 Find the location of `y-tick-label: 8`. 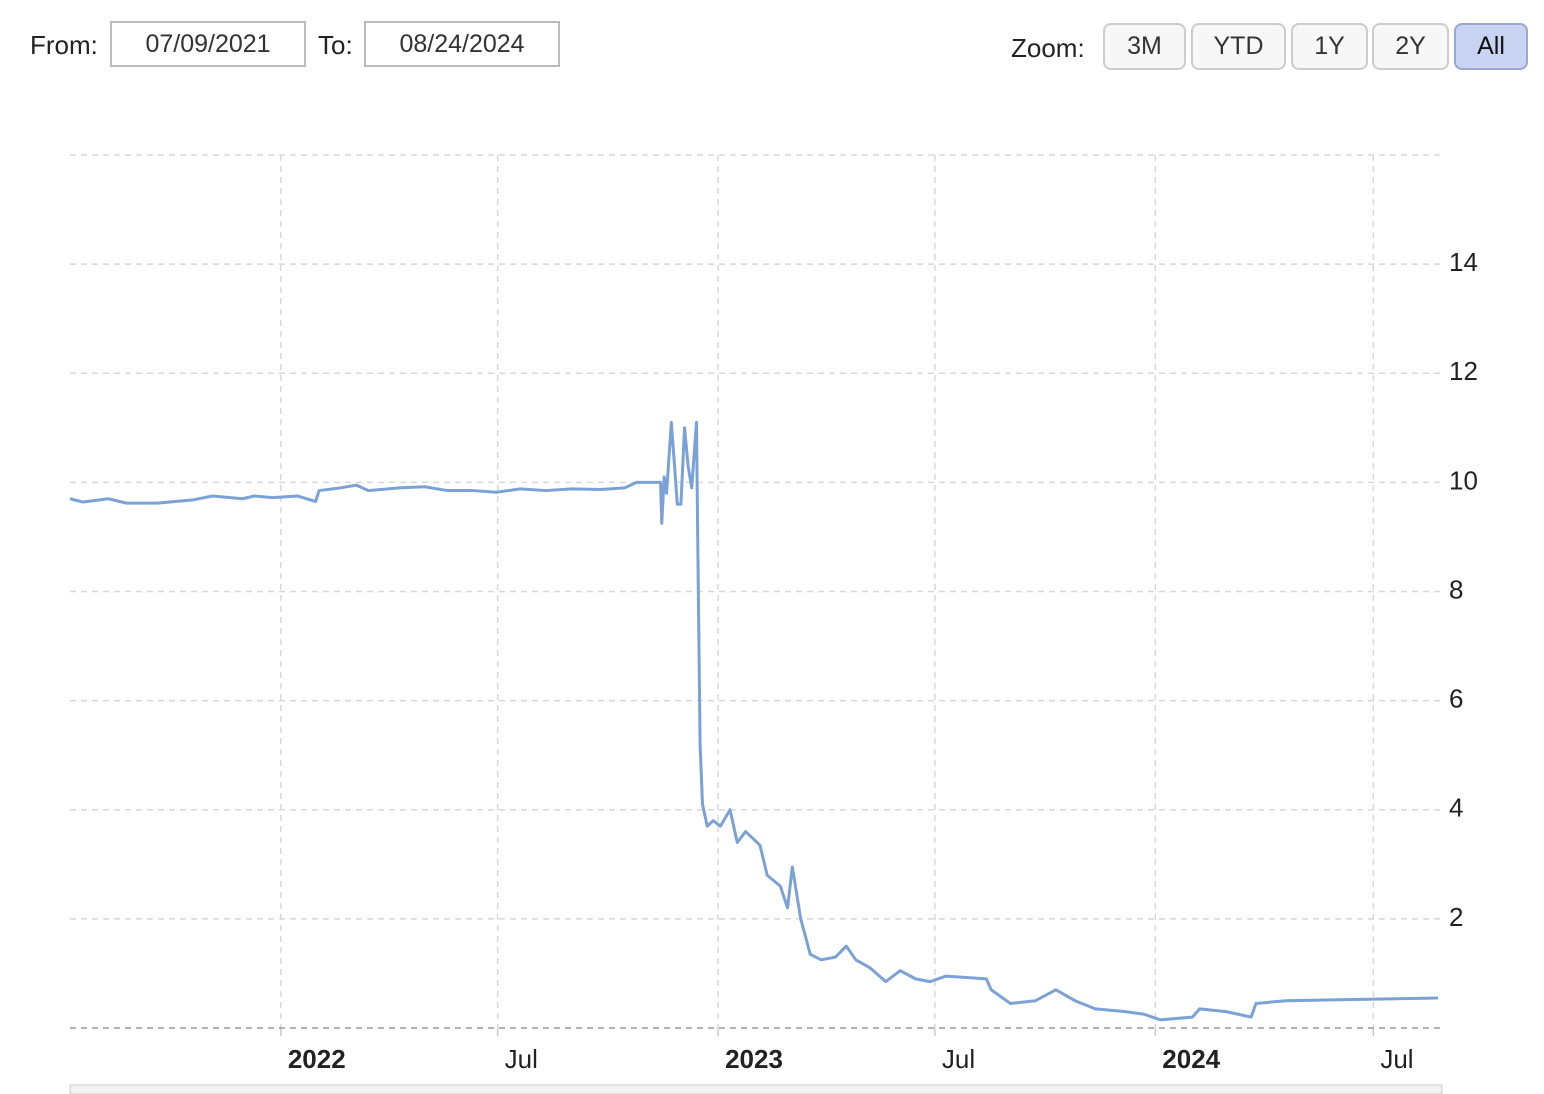

y-tick-label: 8 is located at coordinates (1456, 589).